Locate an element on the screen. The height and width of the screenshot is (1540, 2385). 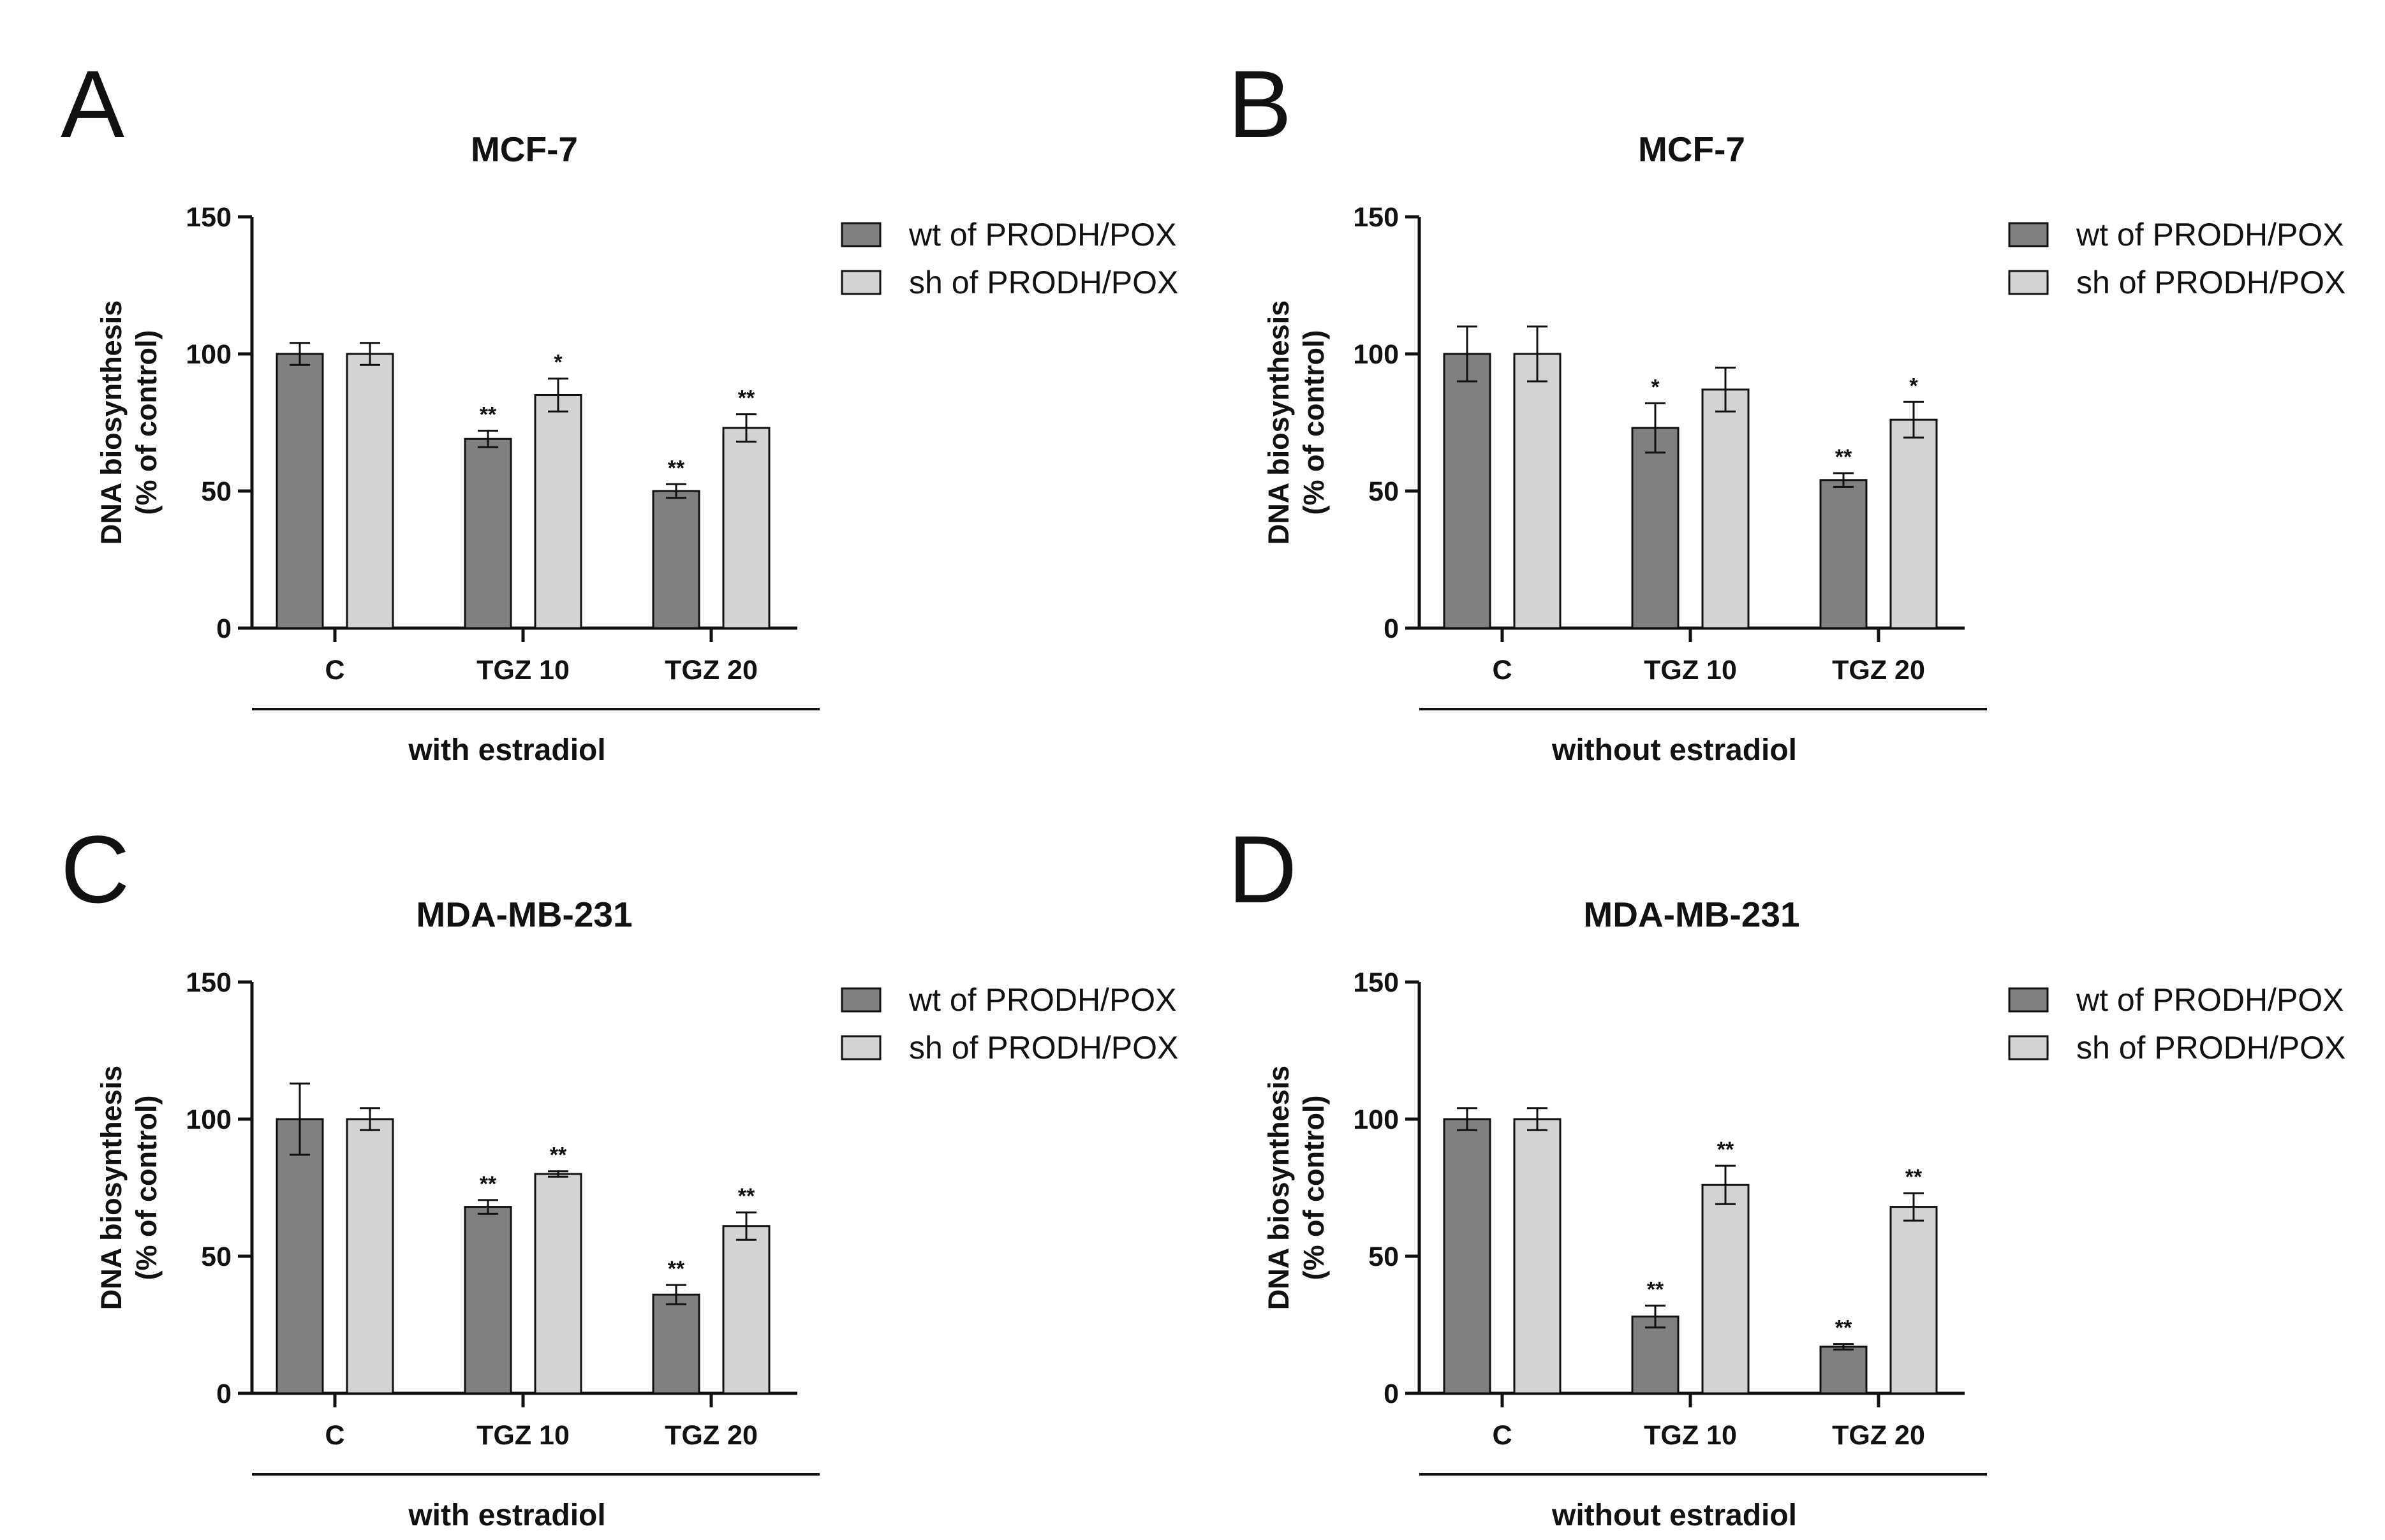
panel-letter: D is located at coordinates (1262, 869).